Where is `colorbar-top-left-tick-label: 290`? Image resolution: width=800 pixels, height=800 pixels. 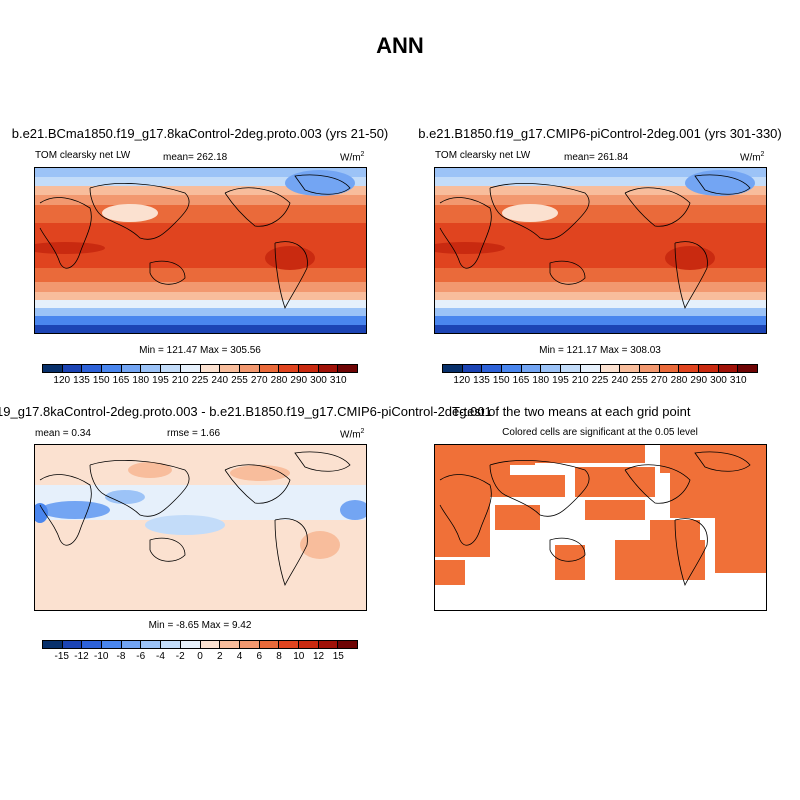 colorbar-top-left-tick-label: 290 is located at coordinates (299, 380).